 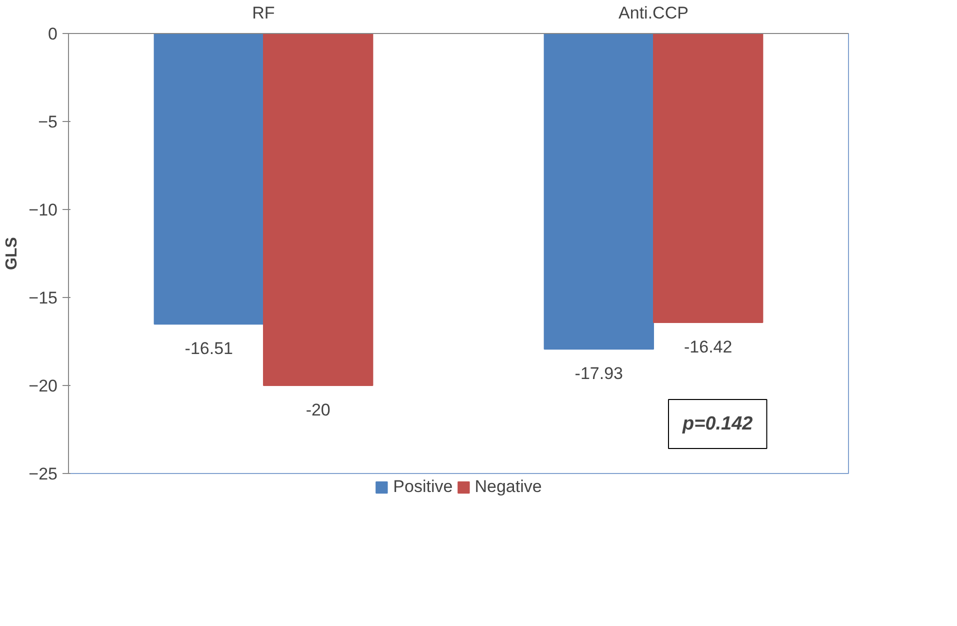 I want to click on data-label: -17.93, so click(x=598, y=374).